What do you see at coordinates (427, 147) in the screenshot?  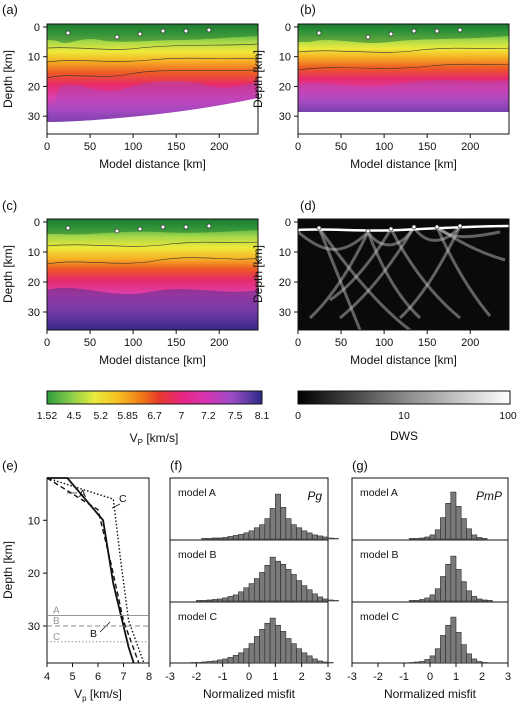 I see `xtick-label-b-150: 150` at bounding box center [427, 147].